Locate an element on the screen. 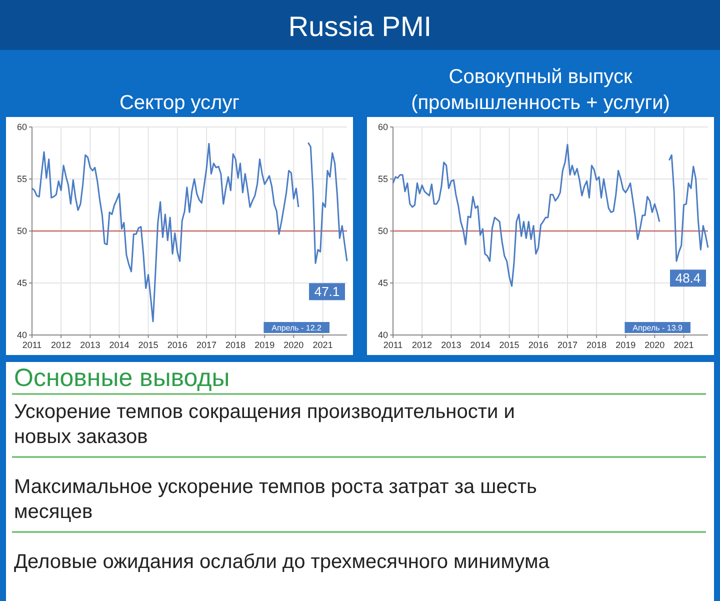  annotation: 47.1 is located at coordinates (327, 292).